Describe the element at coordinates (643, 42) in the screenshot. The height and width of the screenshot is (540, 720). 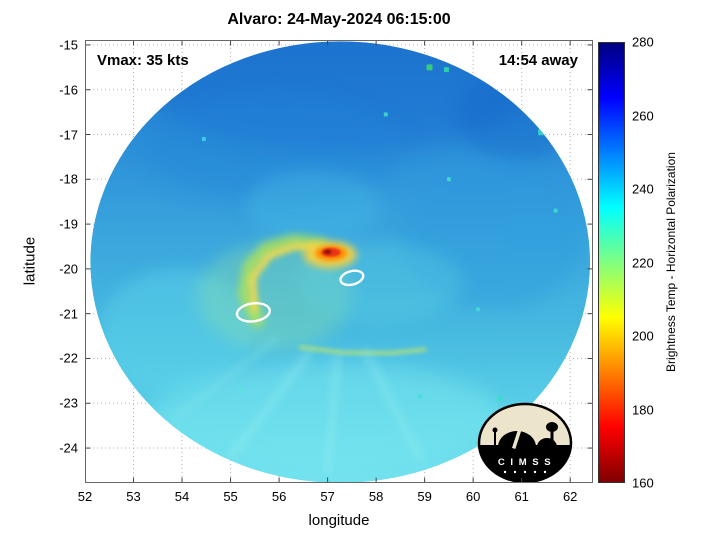
I see `colorbar-tick-label: 280` at that location.